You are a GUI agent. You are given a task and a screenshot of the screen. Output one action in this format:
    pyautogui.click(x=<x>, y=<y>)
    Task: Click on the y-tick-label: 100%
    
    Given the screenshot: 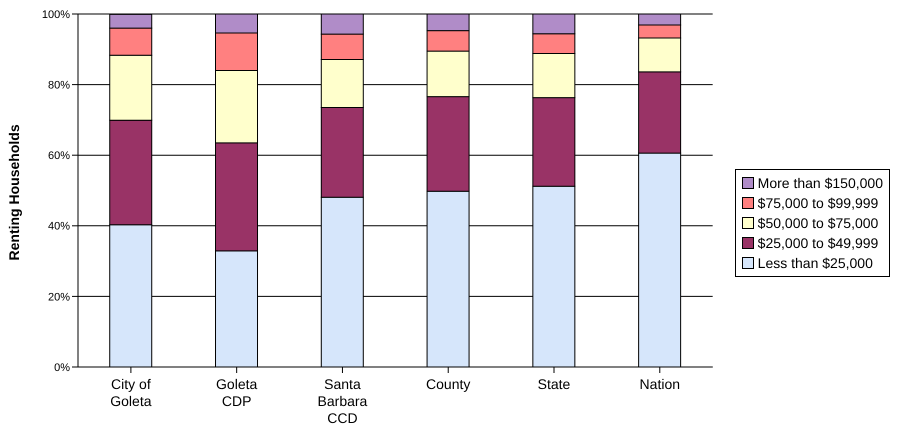 What is the action you would take?
    pyautogui.click(x=56, y=14)
    